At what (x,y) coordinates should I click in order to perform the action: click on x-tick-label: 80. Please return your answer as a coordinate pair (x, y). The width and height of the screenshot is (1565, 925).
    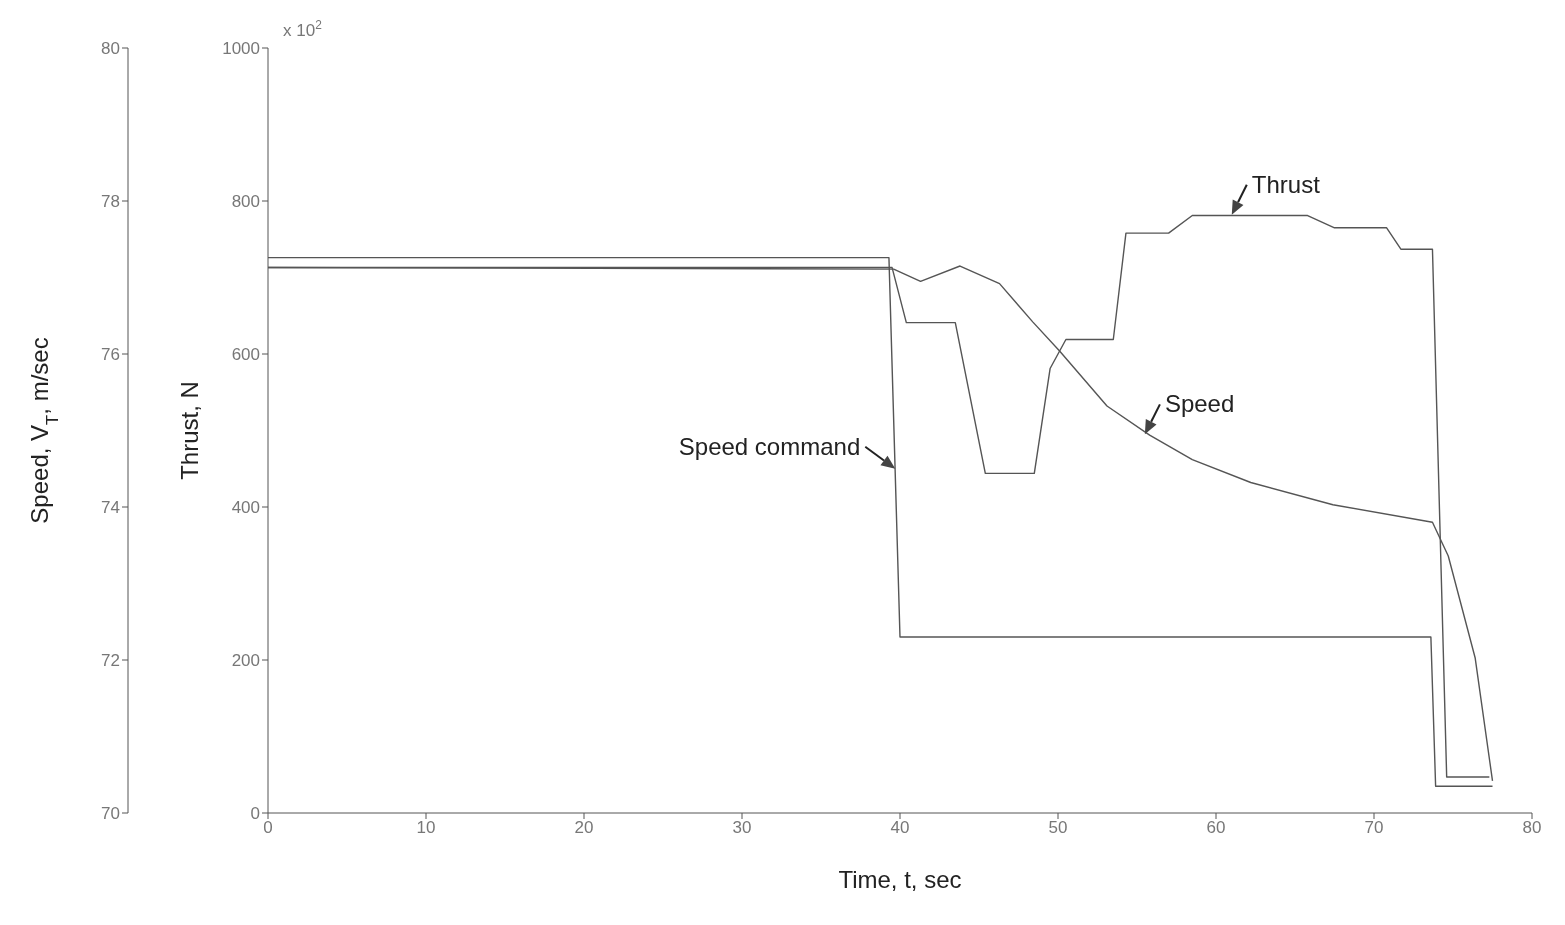
    Looking at the image, I should click on (1532, 828).